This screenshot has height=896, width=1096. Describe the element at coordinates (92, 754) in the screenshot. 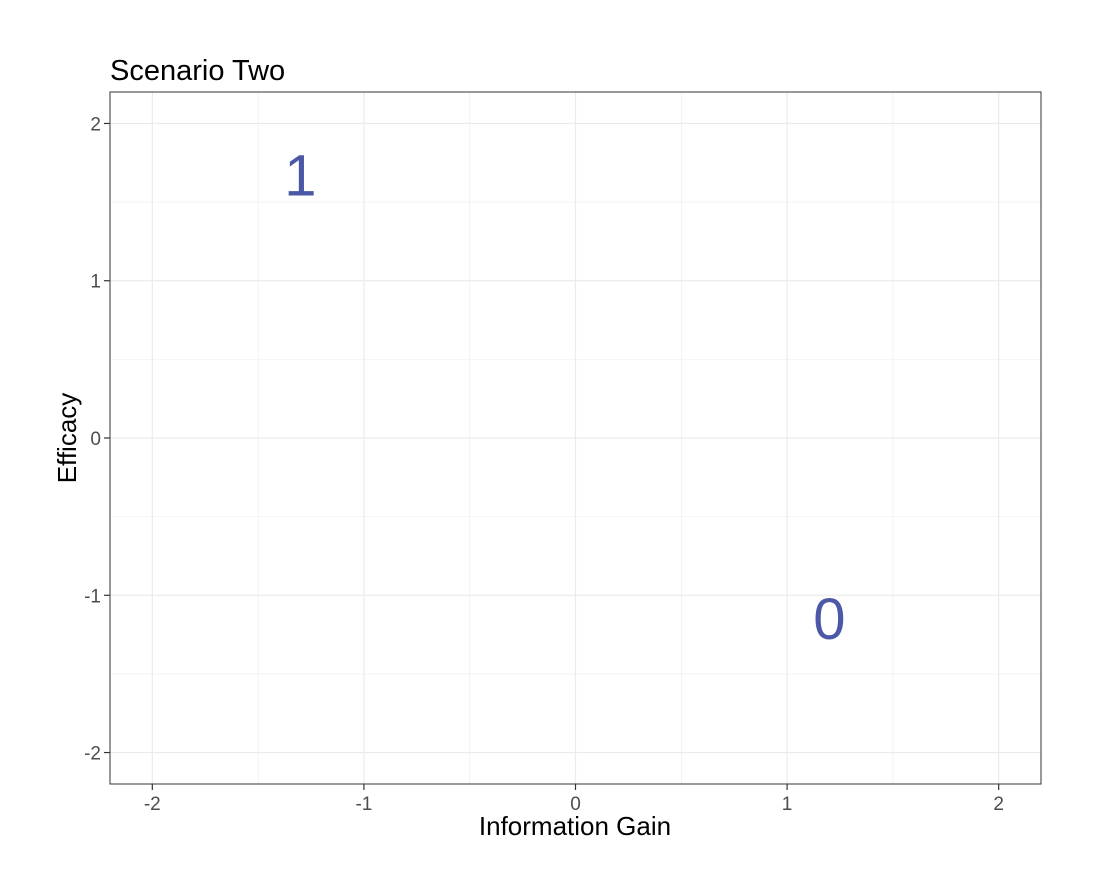

I see `y-tick-label: -2` at that location.